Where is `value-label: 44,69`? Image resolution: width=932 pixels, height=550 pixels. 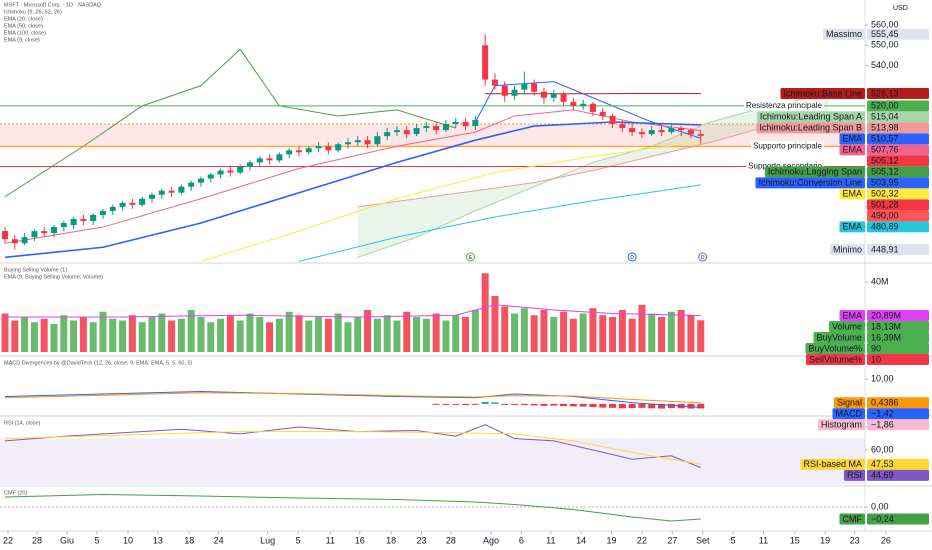 value-label: 44,69 is located at coordinates (882, 475).